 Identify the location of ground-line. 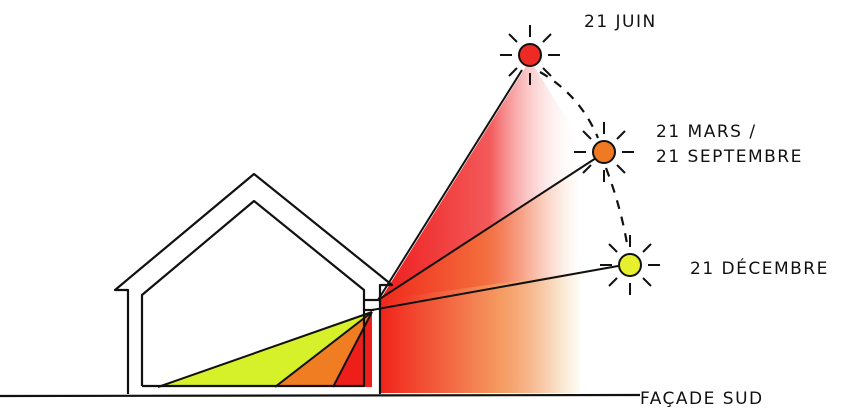
(320, 395).